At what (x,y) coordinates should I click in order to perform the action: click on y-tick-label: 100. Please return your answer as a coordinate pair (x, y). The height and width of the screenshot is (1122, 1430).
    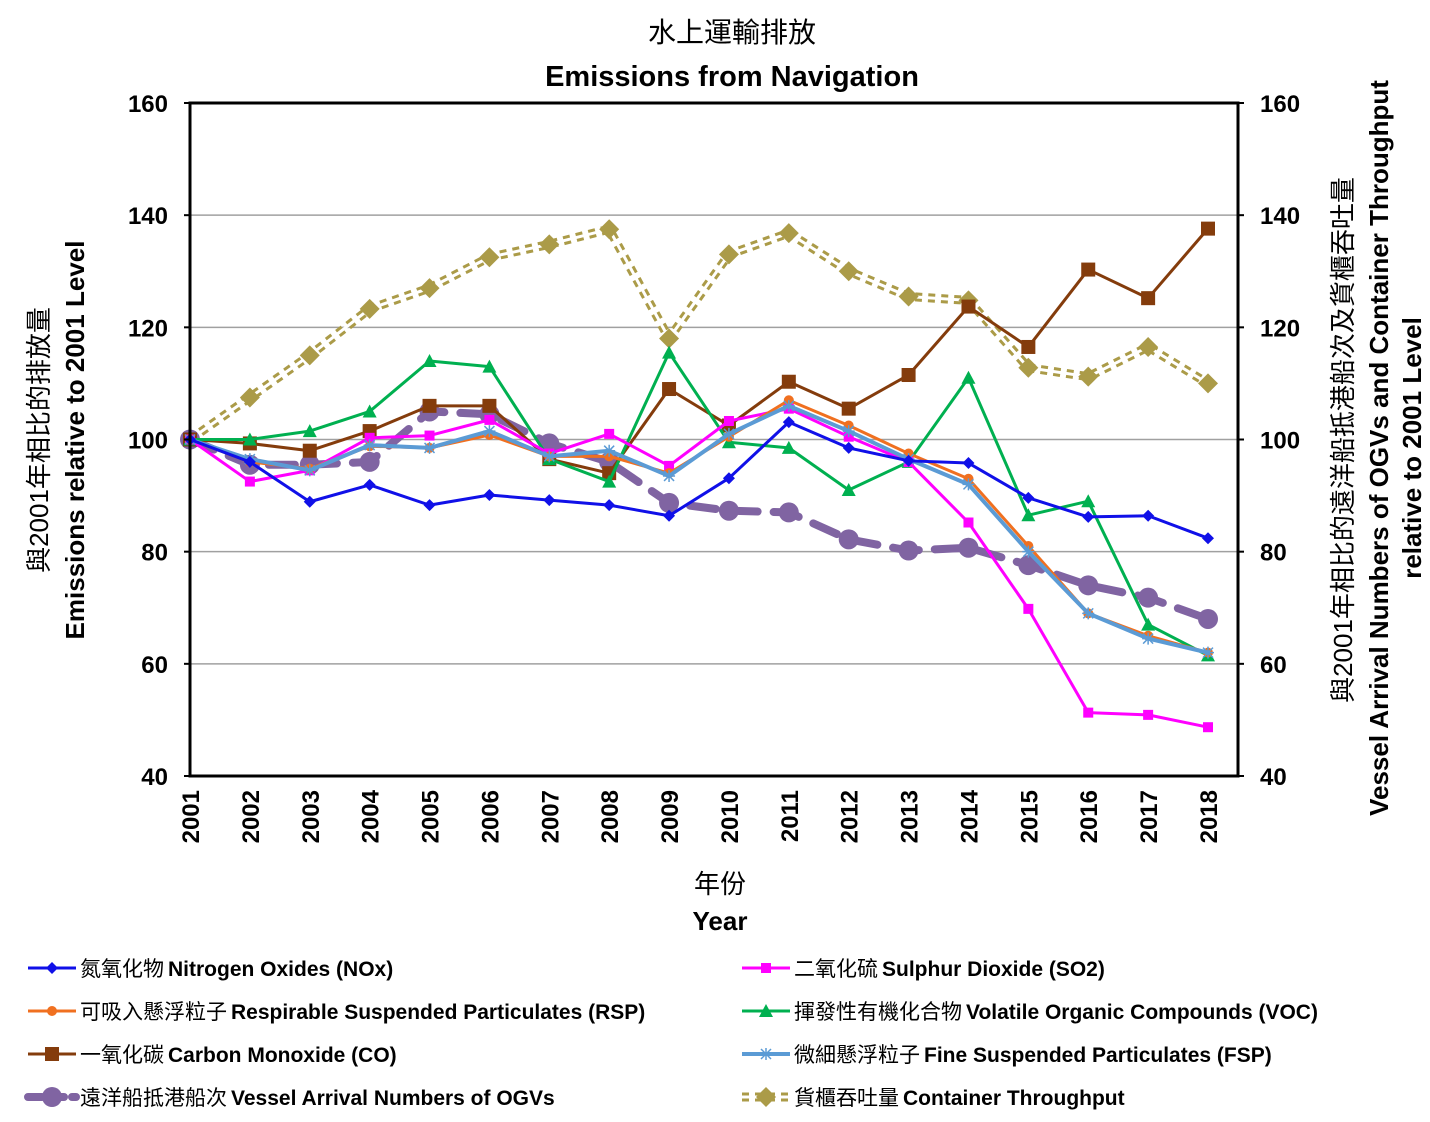
    Looking at the image, I should click on (148, 441).